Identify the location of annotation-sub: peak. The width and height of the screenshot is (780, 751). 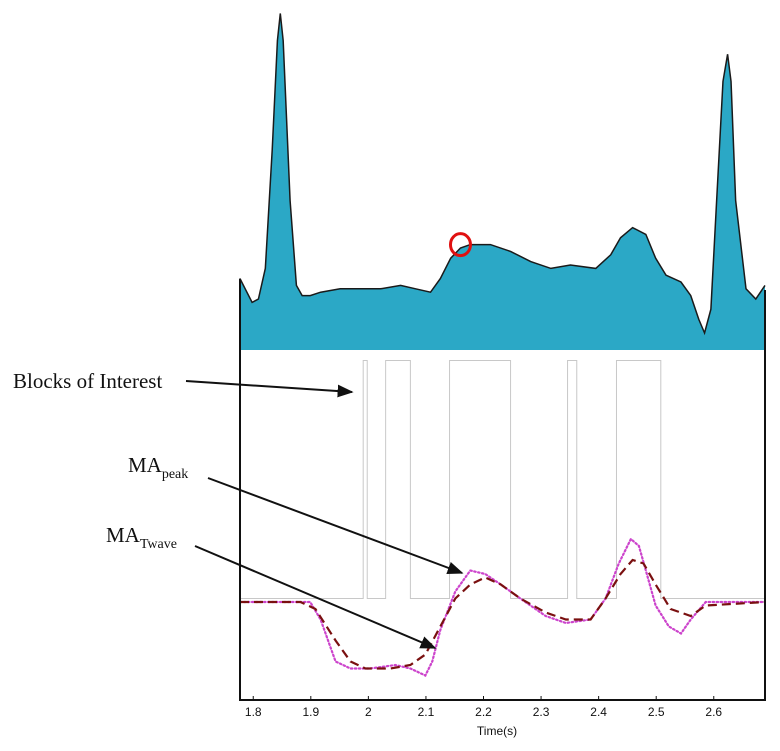
(175, 474).